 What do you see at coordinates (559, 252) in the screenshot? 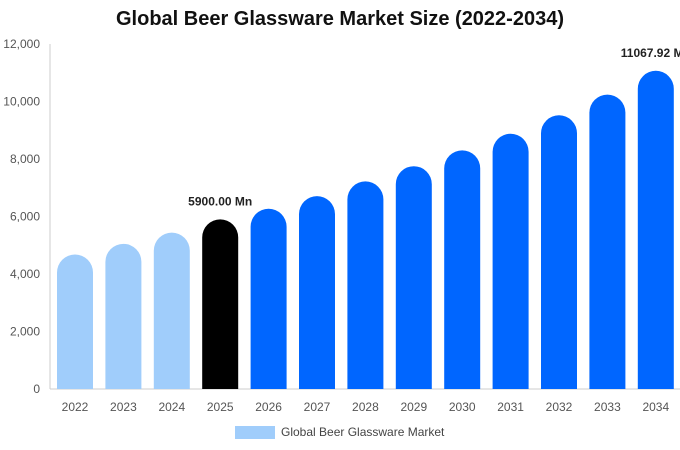
I see `bar-2032` at bounding box center [559, 252].